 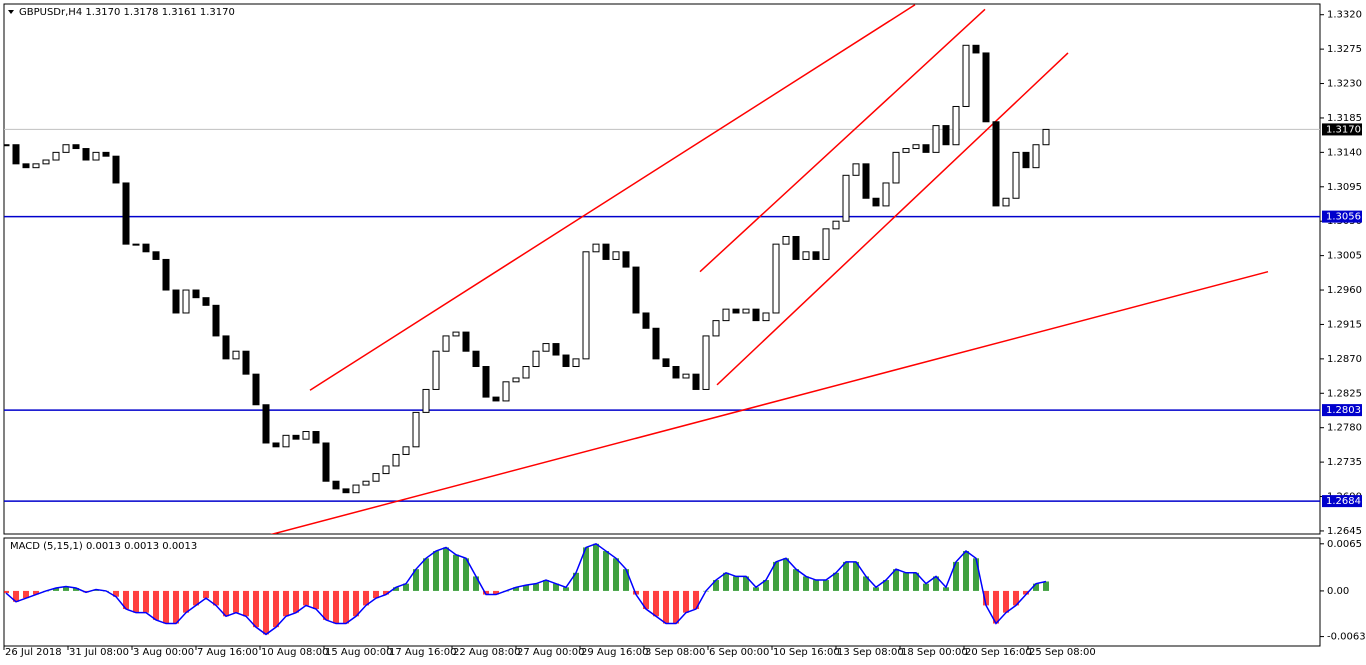 What do you see at coordinates (1344, 359) in the screenshot?
I see `y-tick-label: 1.2870` at bounding box center [1344, 359].